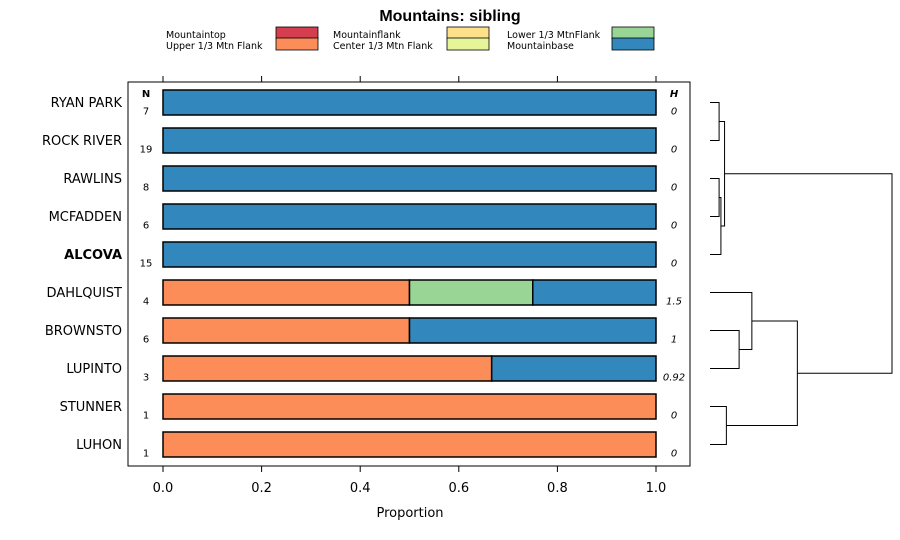 This screenshot has width=900, height=540. Describe the element at coordinates (449, 16) in the screenshot. I see `chart-title: Mountains: sibling` at that location.